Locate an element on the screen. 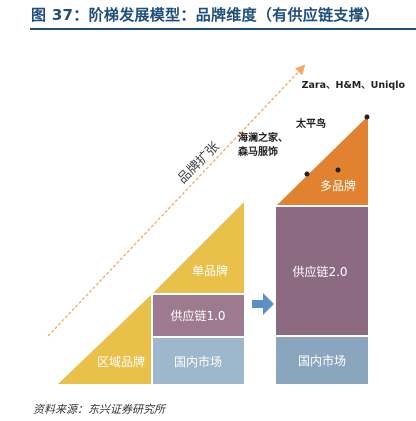 The image size is (416, 421). right-supply-chain-label: 供应链2.0 is located at coordinates (319, 271).